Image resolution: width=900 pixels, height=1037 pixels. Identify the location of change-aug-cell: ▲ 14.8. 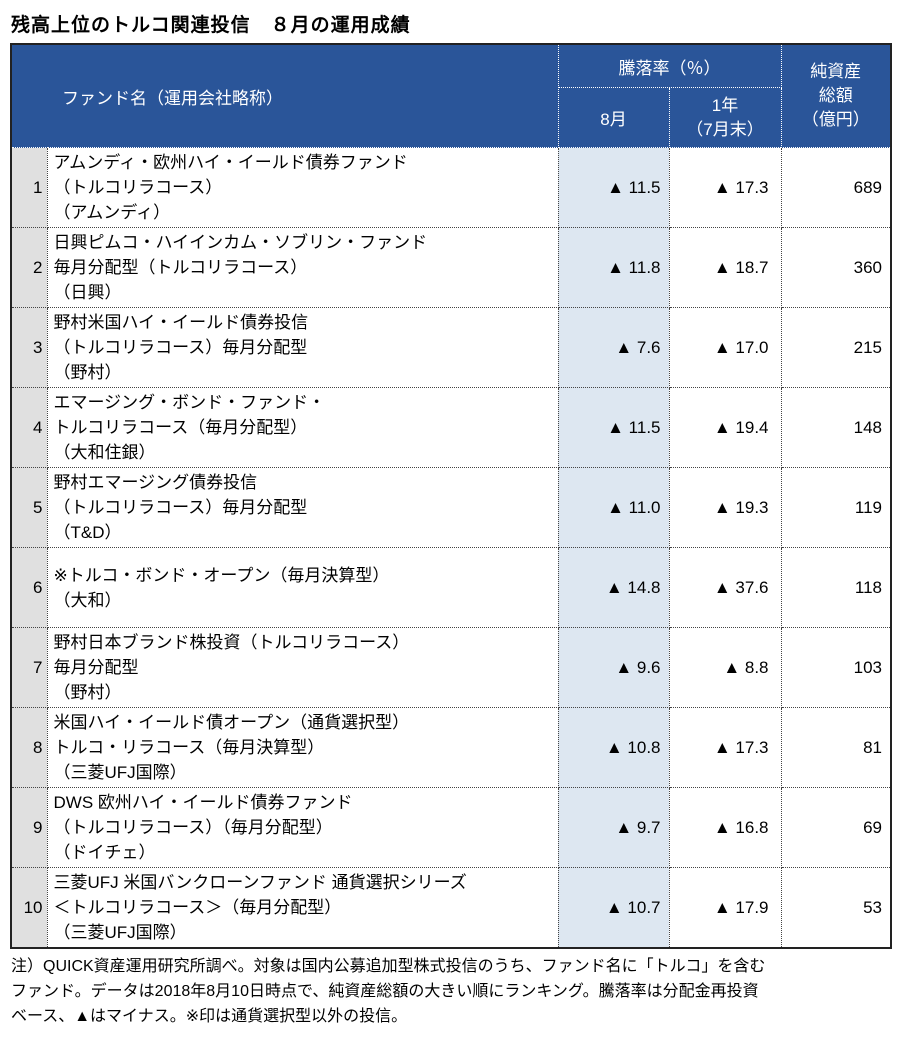
(613, 587).